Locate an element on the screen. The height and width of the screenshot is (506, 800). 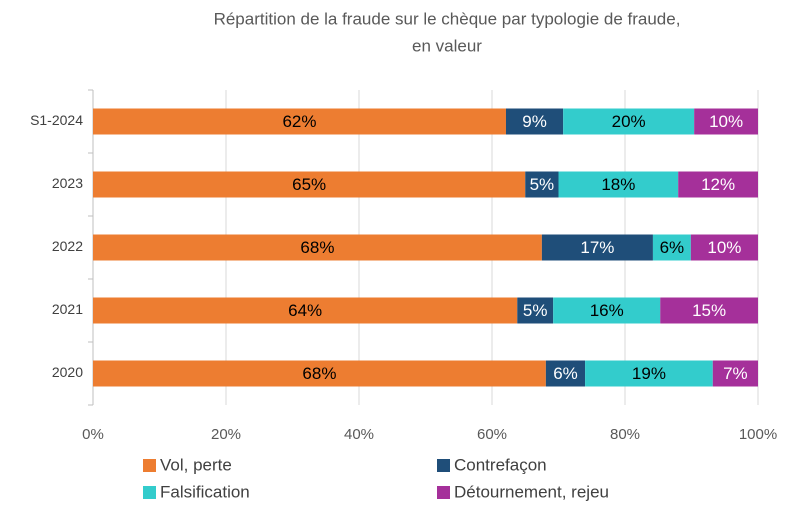
data-label: 15% is located at coordinates (709, 310).